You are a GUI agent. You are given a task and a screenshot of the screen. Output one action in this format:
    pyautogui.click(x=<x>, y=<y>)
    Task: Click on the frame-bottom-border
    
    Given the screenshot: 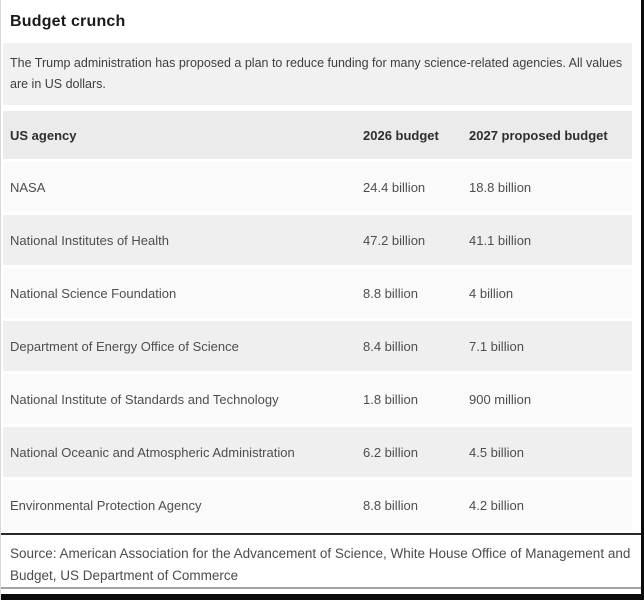 What is the action you would take?
    pyautogui.click(x=322, y=597)
    